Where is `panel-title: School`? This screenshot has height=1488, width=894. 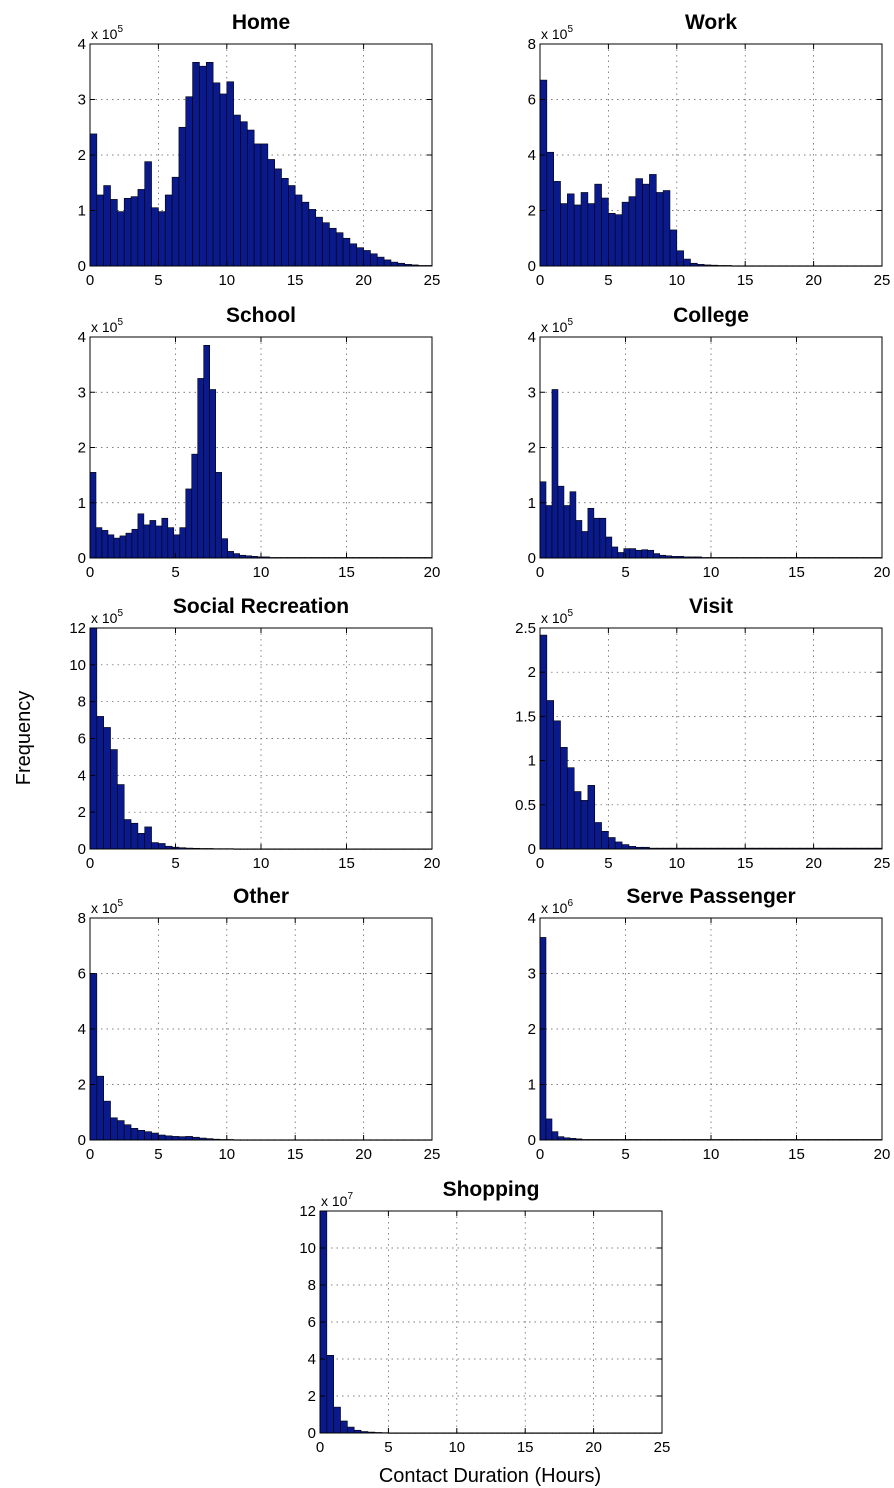
panel-title: School is located at coordinates (261, 315).